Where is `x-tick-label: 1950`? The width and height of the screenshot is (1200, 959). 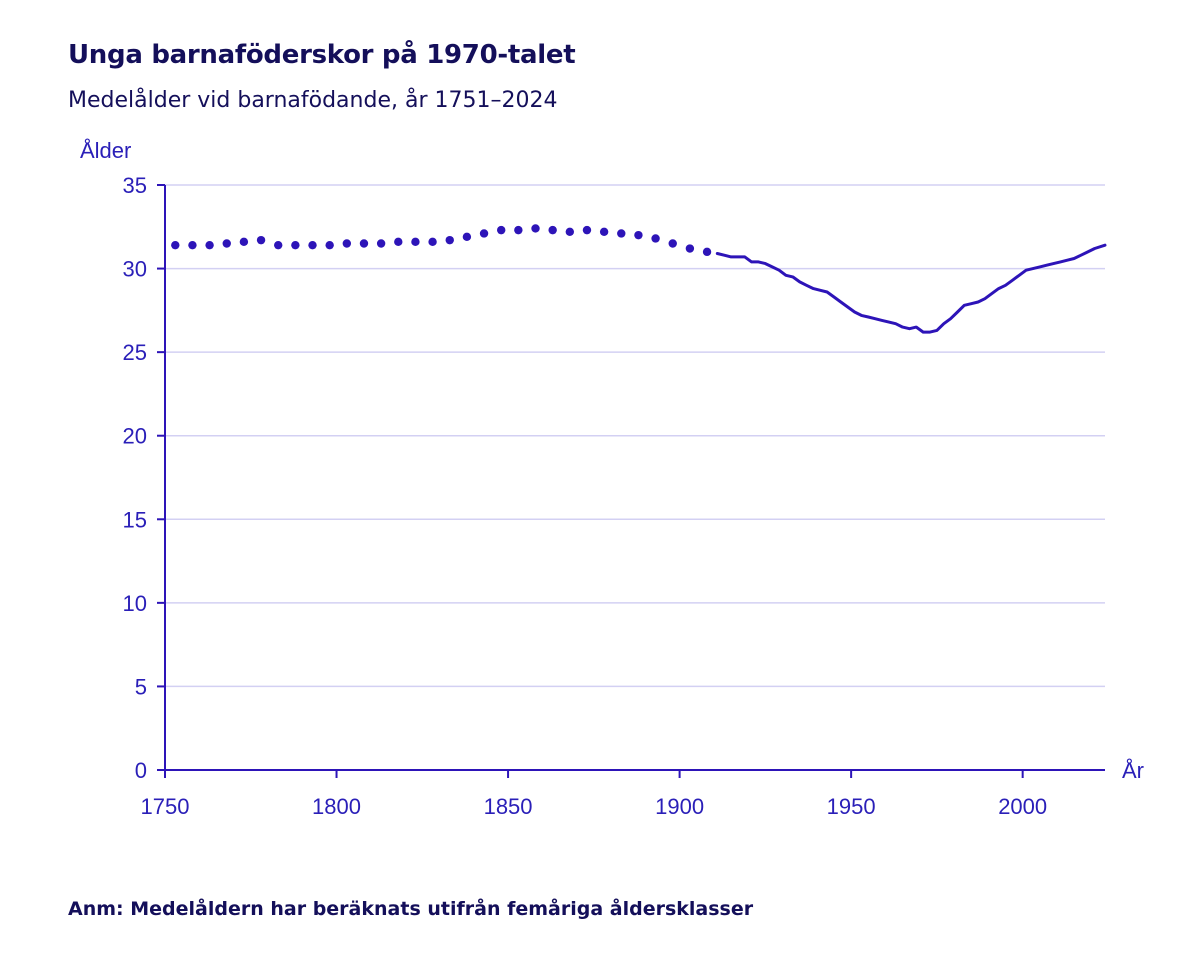 x-tick-label: 1950 is located at coordinates (851, 806).